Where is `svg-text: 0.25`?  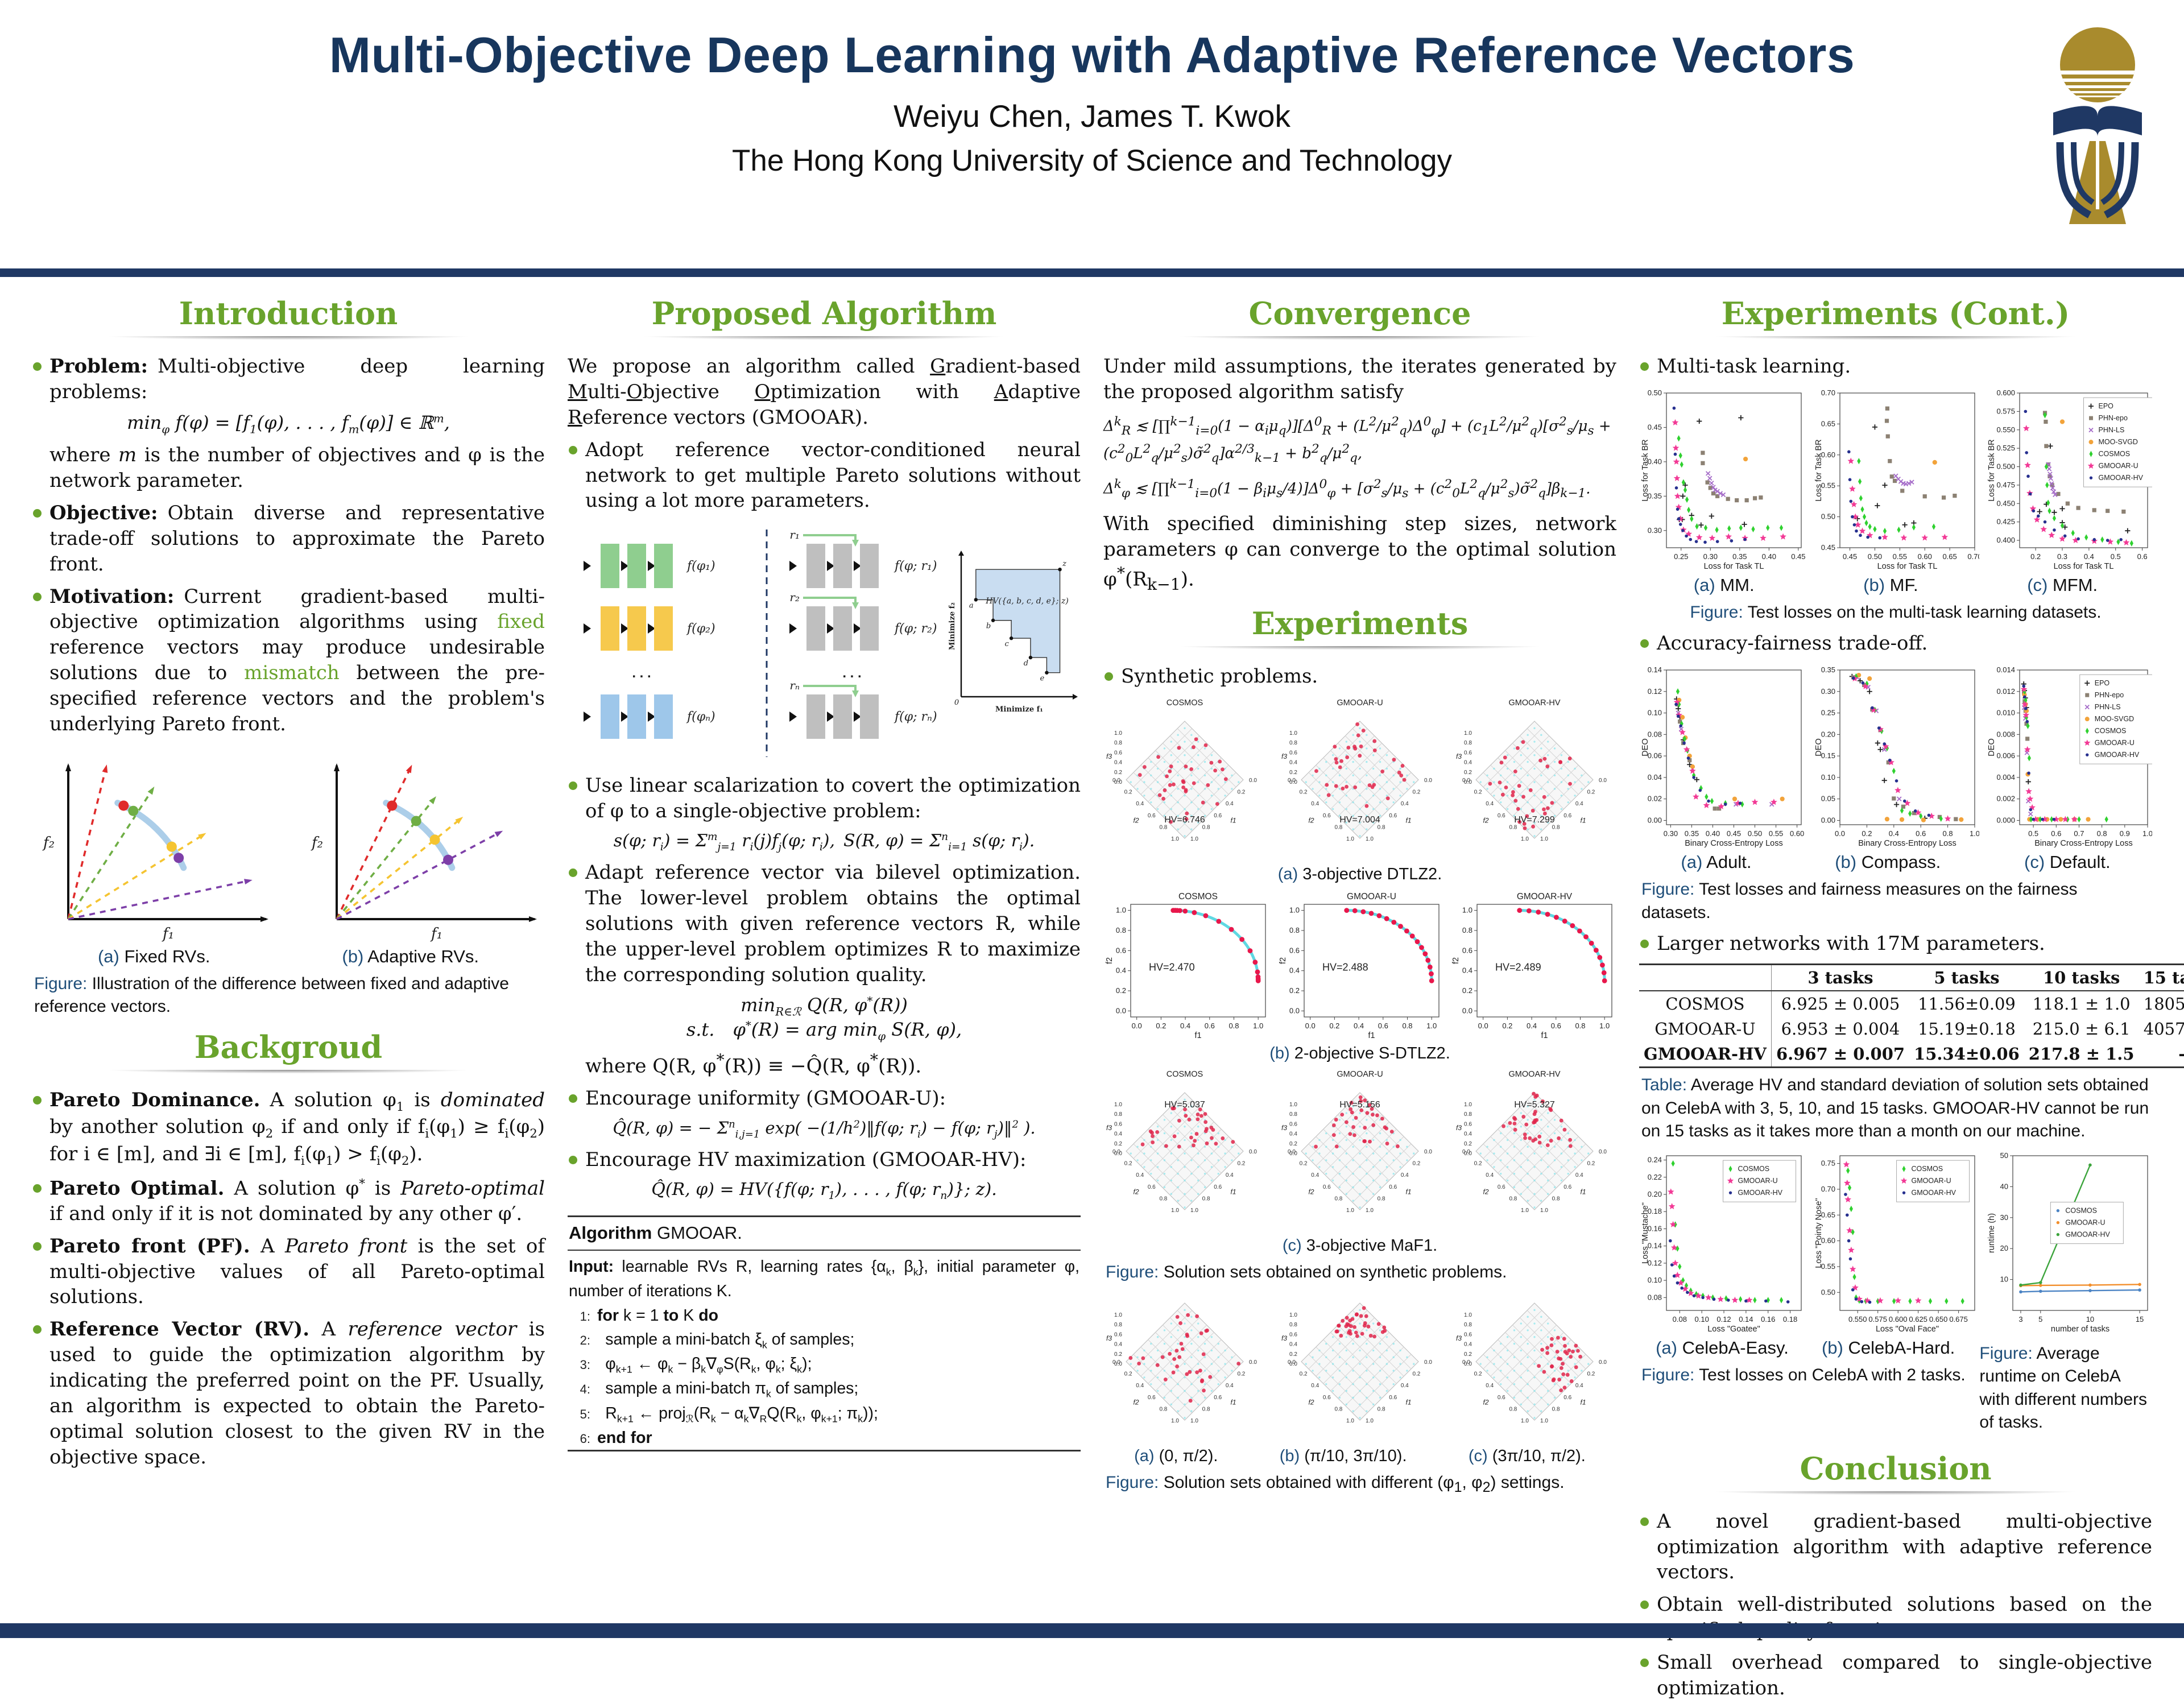
svg-text: 0.25 is located at coordinates (1828, 713).